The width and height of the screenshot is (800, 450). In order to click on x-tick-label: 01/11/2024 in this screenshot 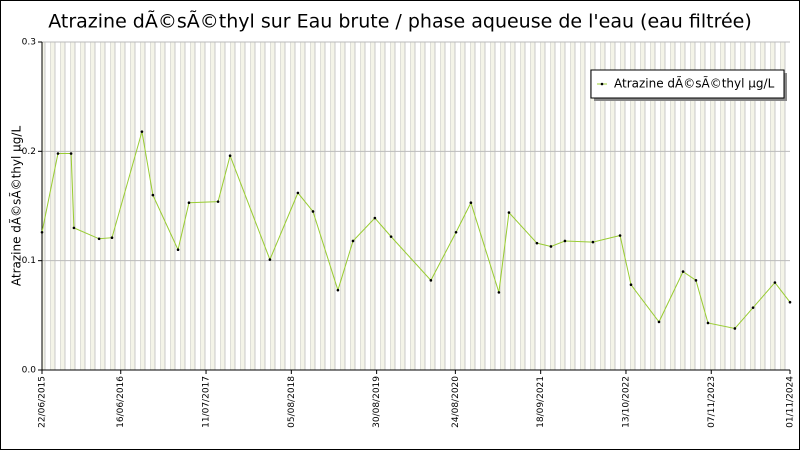, I will do `click(791, 402)`.